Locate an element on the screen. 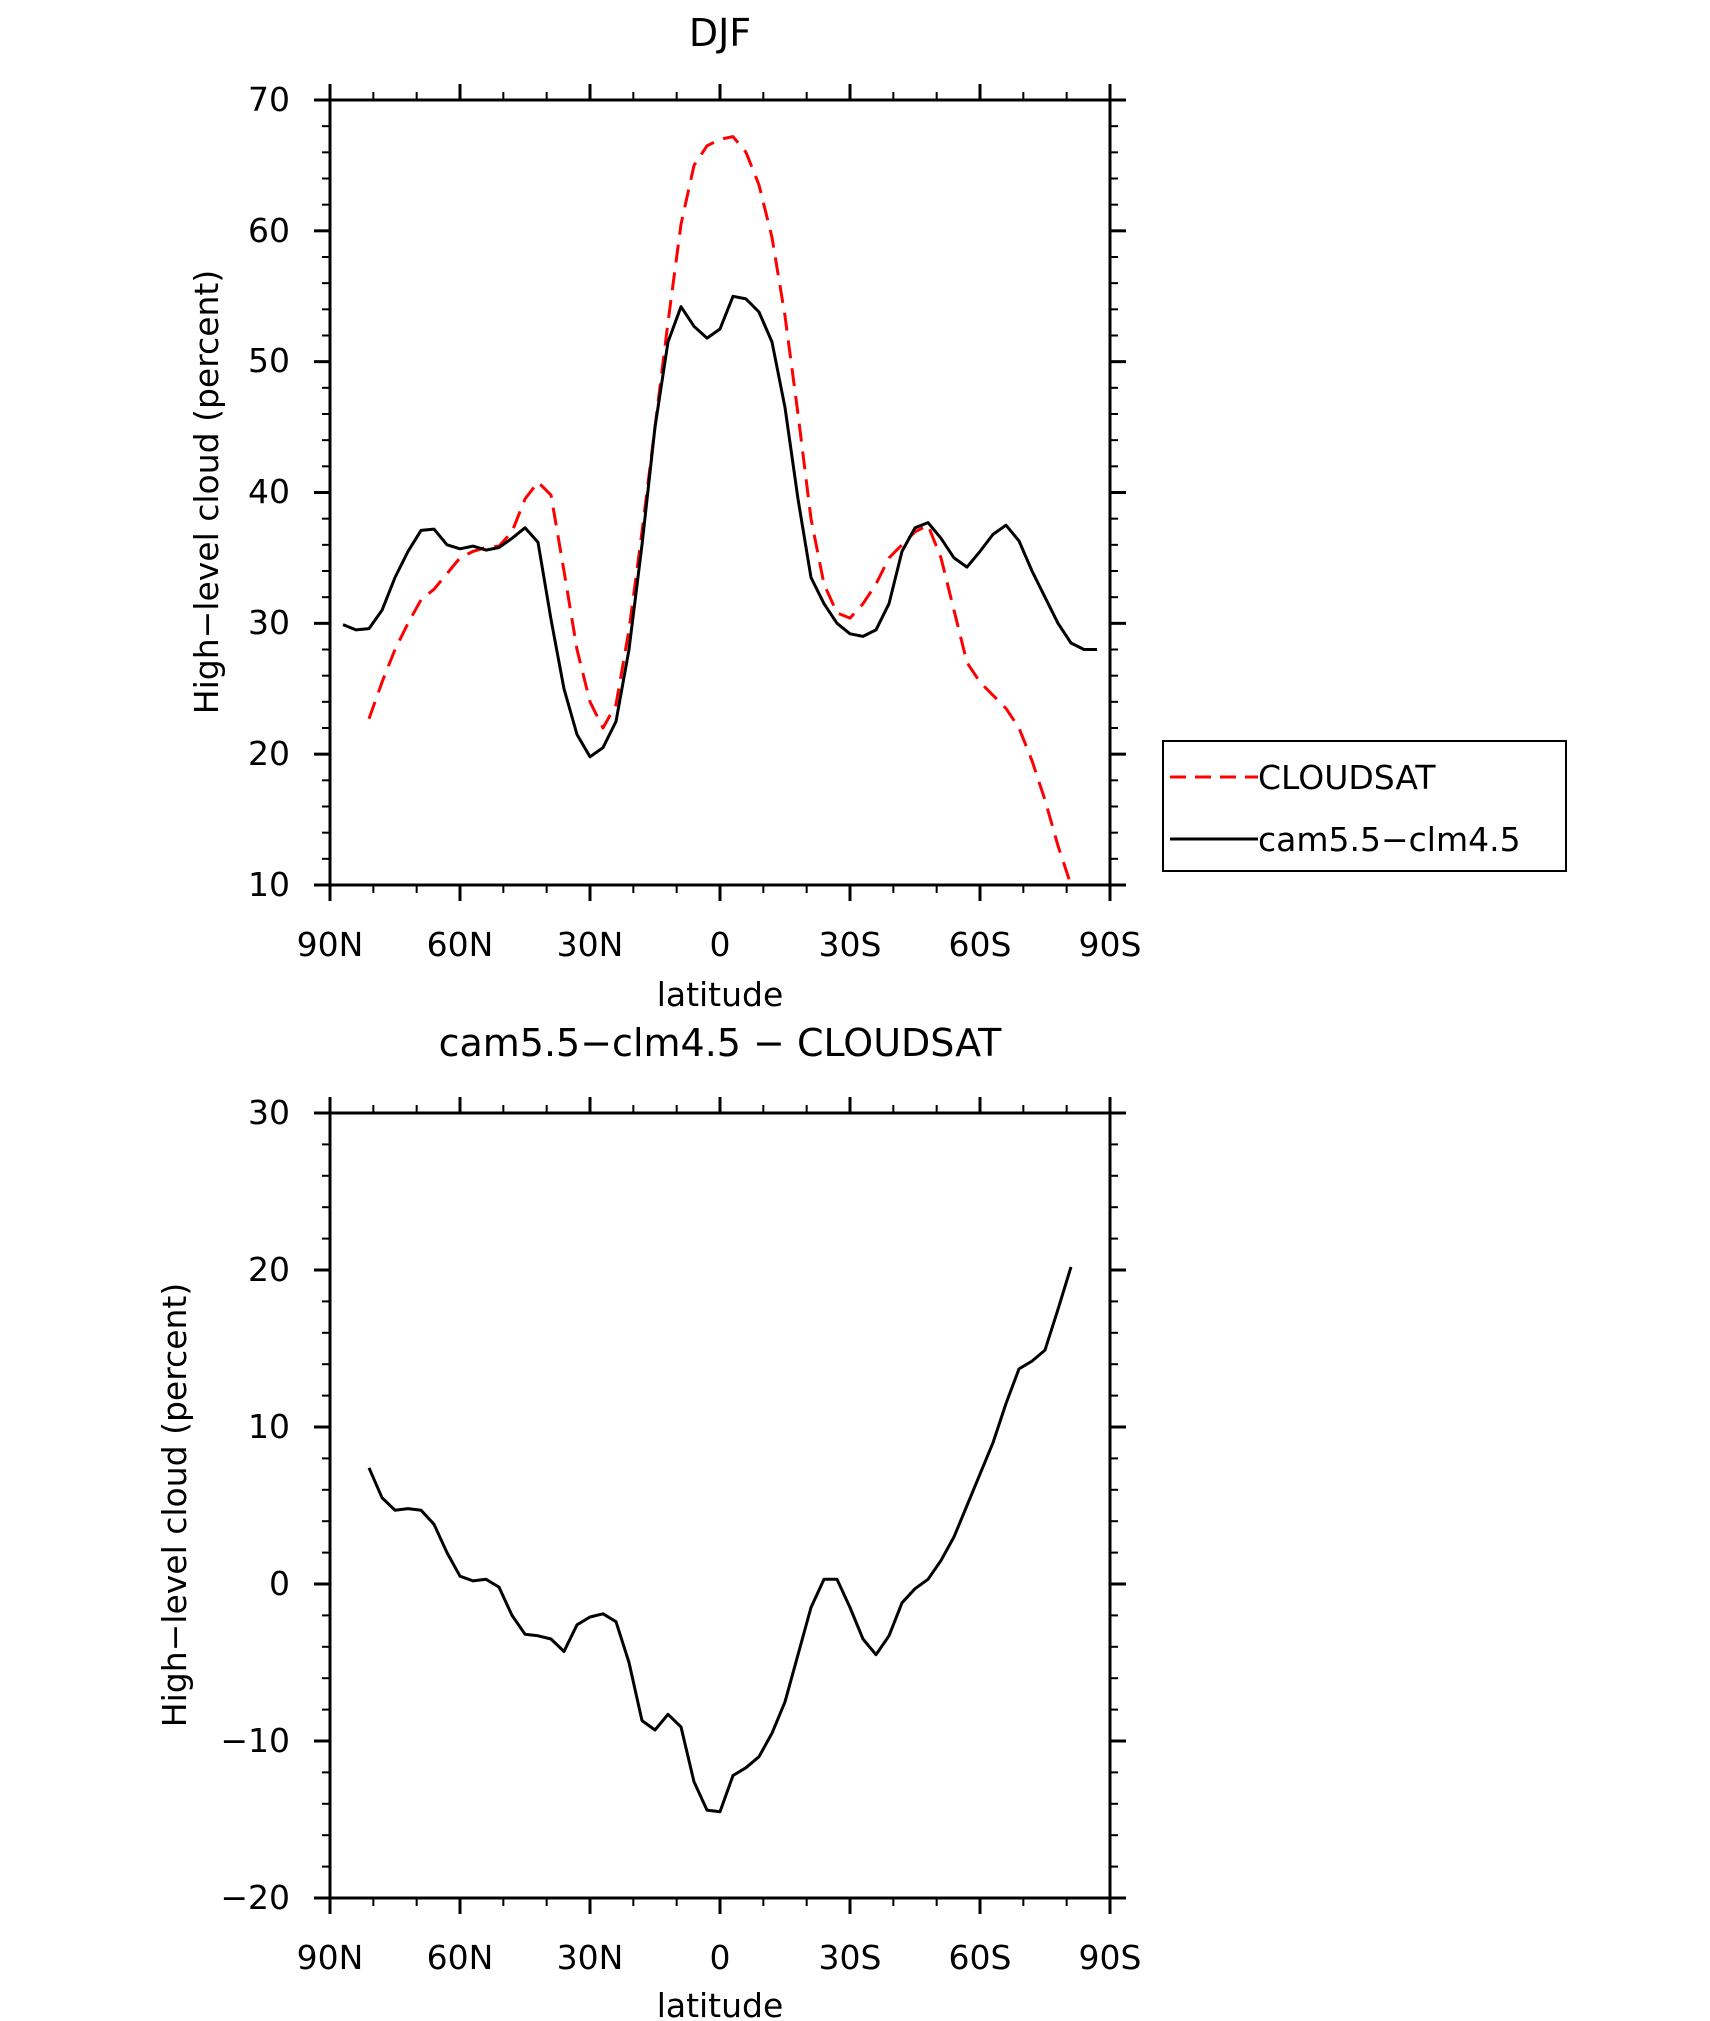  top-y-tick-label: 70 is located at coordinates (269, 99).